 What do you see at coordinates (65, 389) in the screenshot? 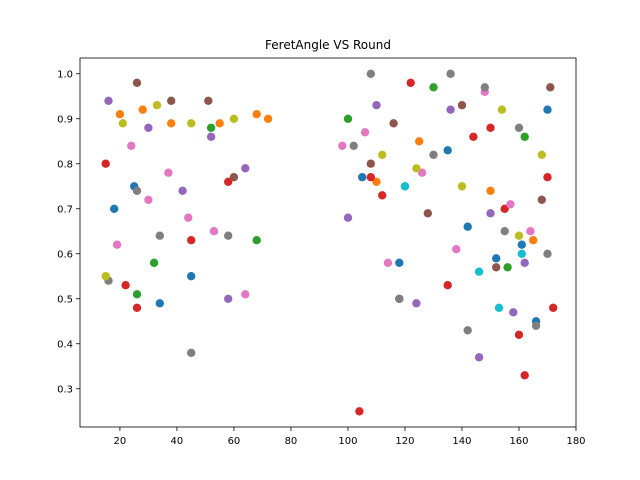
I see `y-tick-label: 0.3` at bounding box center [65, 389].